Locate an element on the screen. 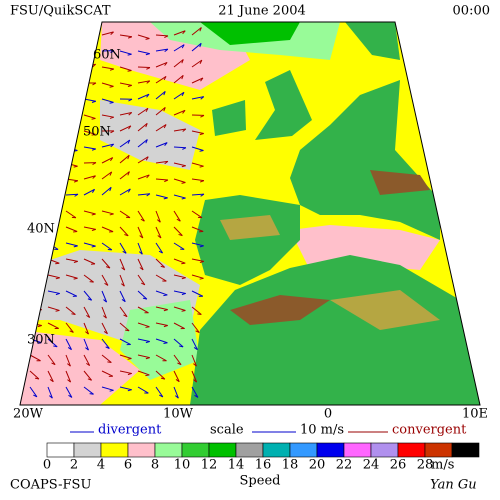  colorbar-caption: Speed is located at coordinates (260, 481).